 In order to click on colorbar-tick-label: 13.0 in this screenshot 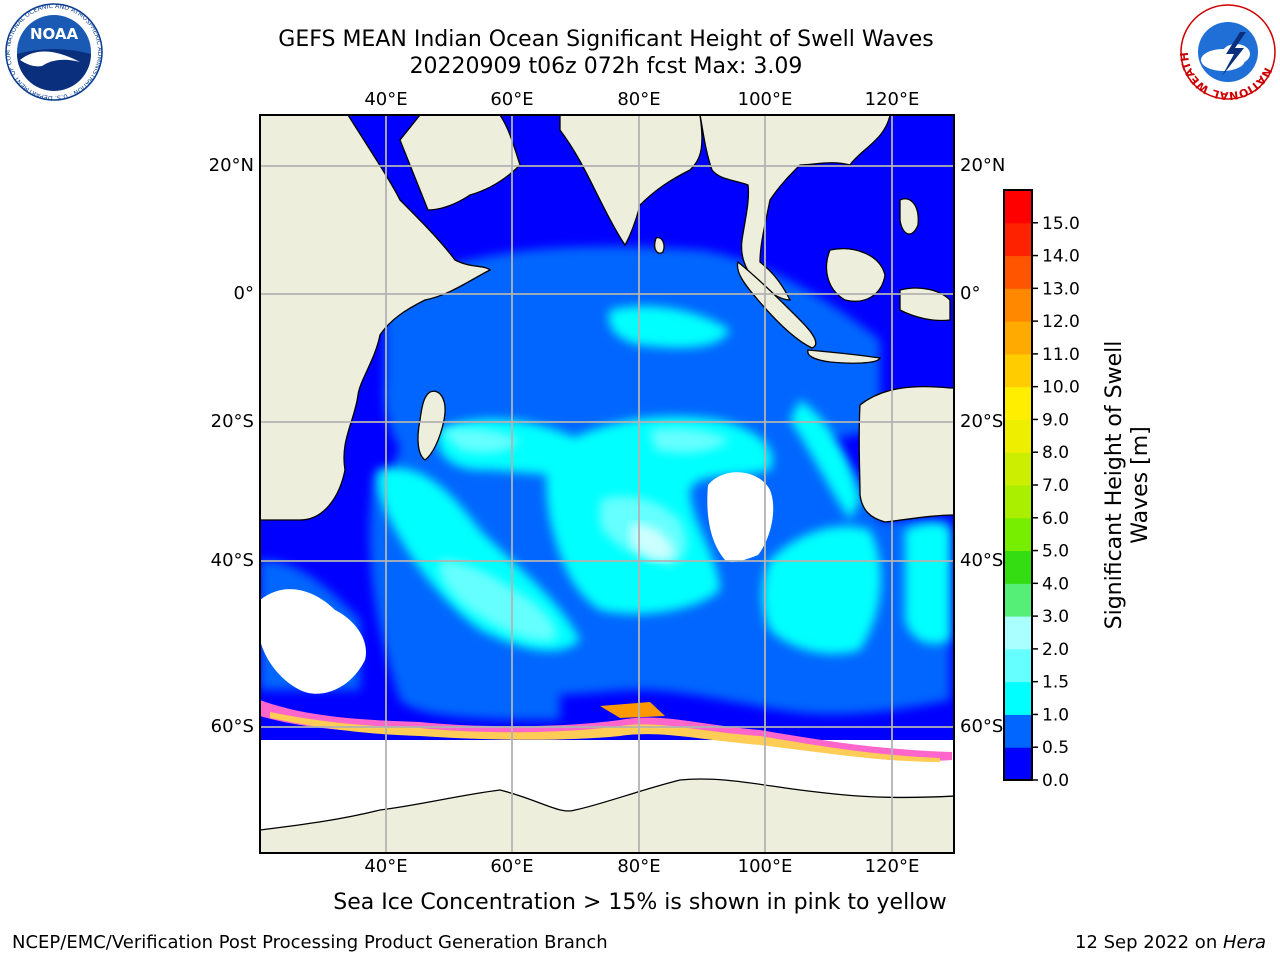, I will do `click(1061, 289)`.